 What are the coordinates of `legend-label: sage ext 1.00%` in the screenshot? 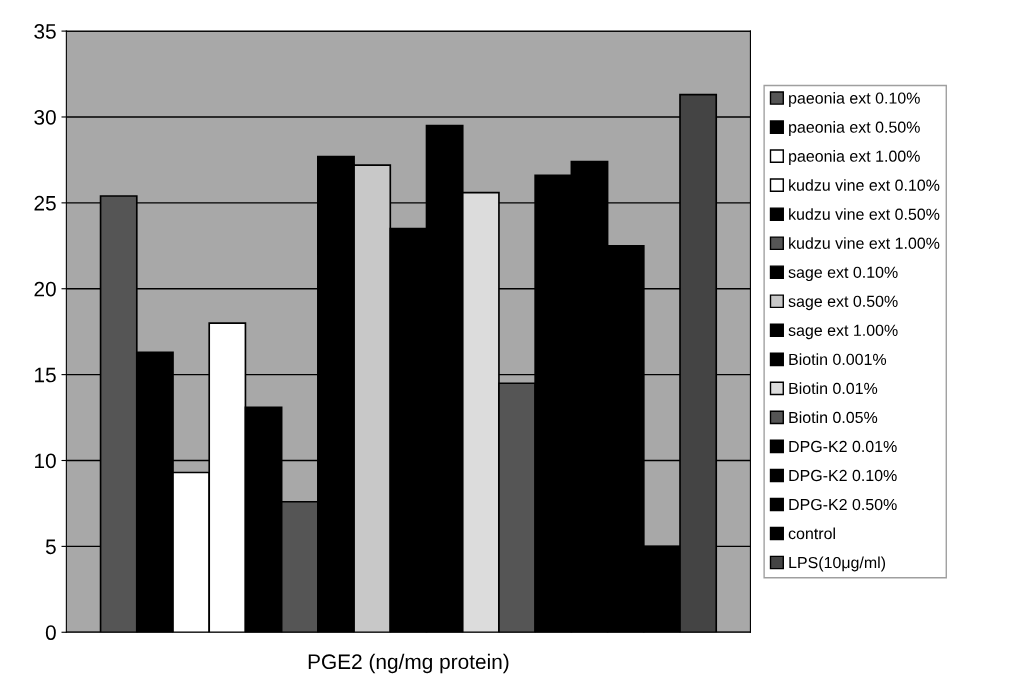 It's located at (843, 332).